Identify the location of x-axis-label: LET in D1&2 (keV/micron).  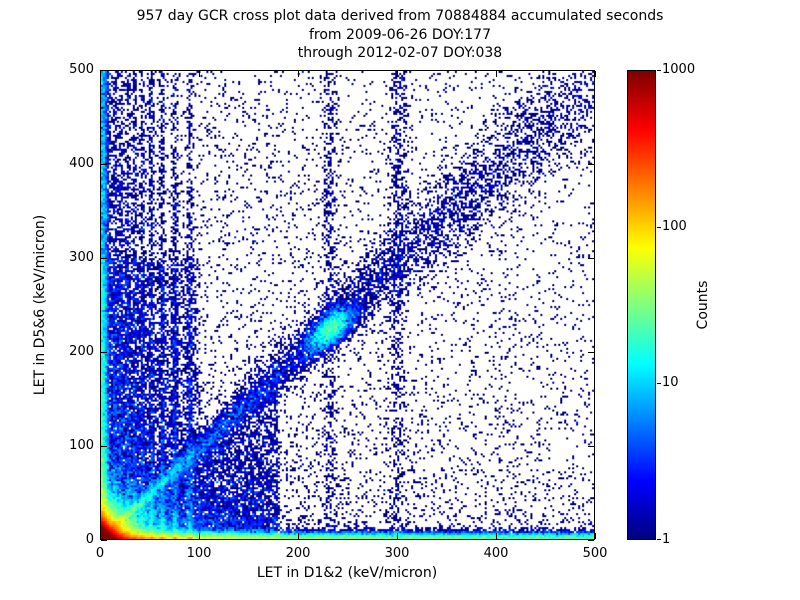
(347, 573).